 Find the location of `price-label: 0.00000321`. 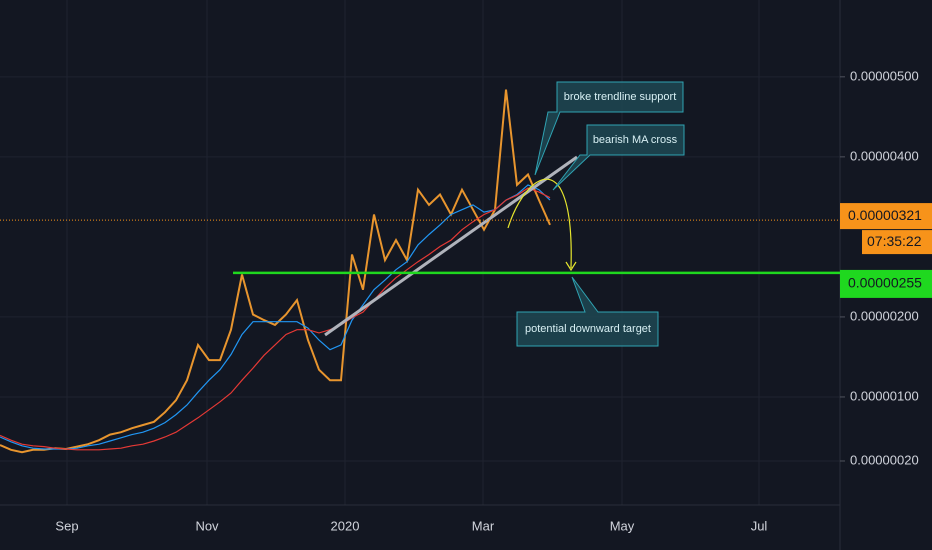

price-label: 0.00000321 is located at coordinates (885, 215).